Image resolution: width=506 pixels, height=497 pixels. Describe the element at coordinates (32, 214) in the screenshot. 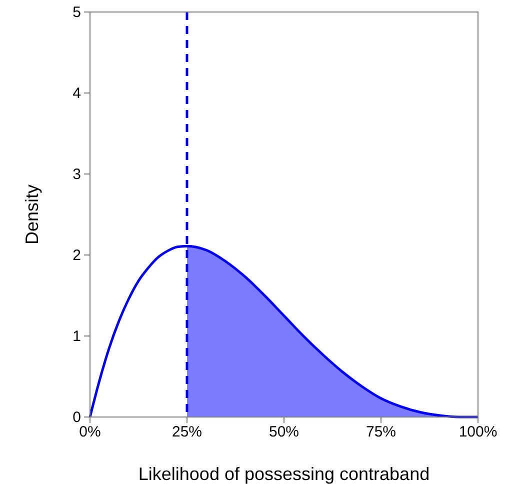

I see `y-axis-title: Density` at that location.